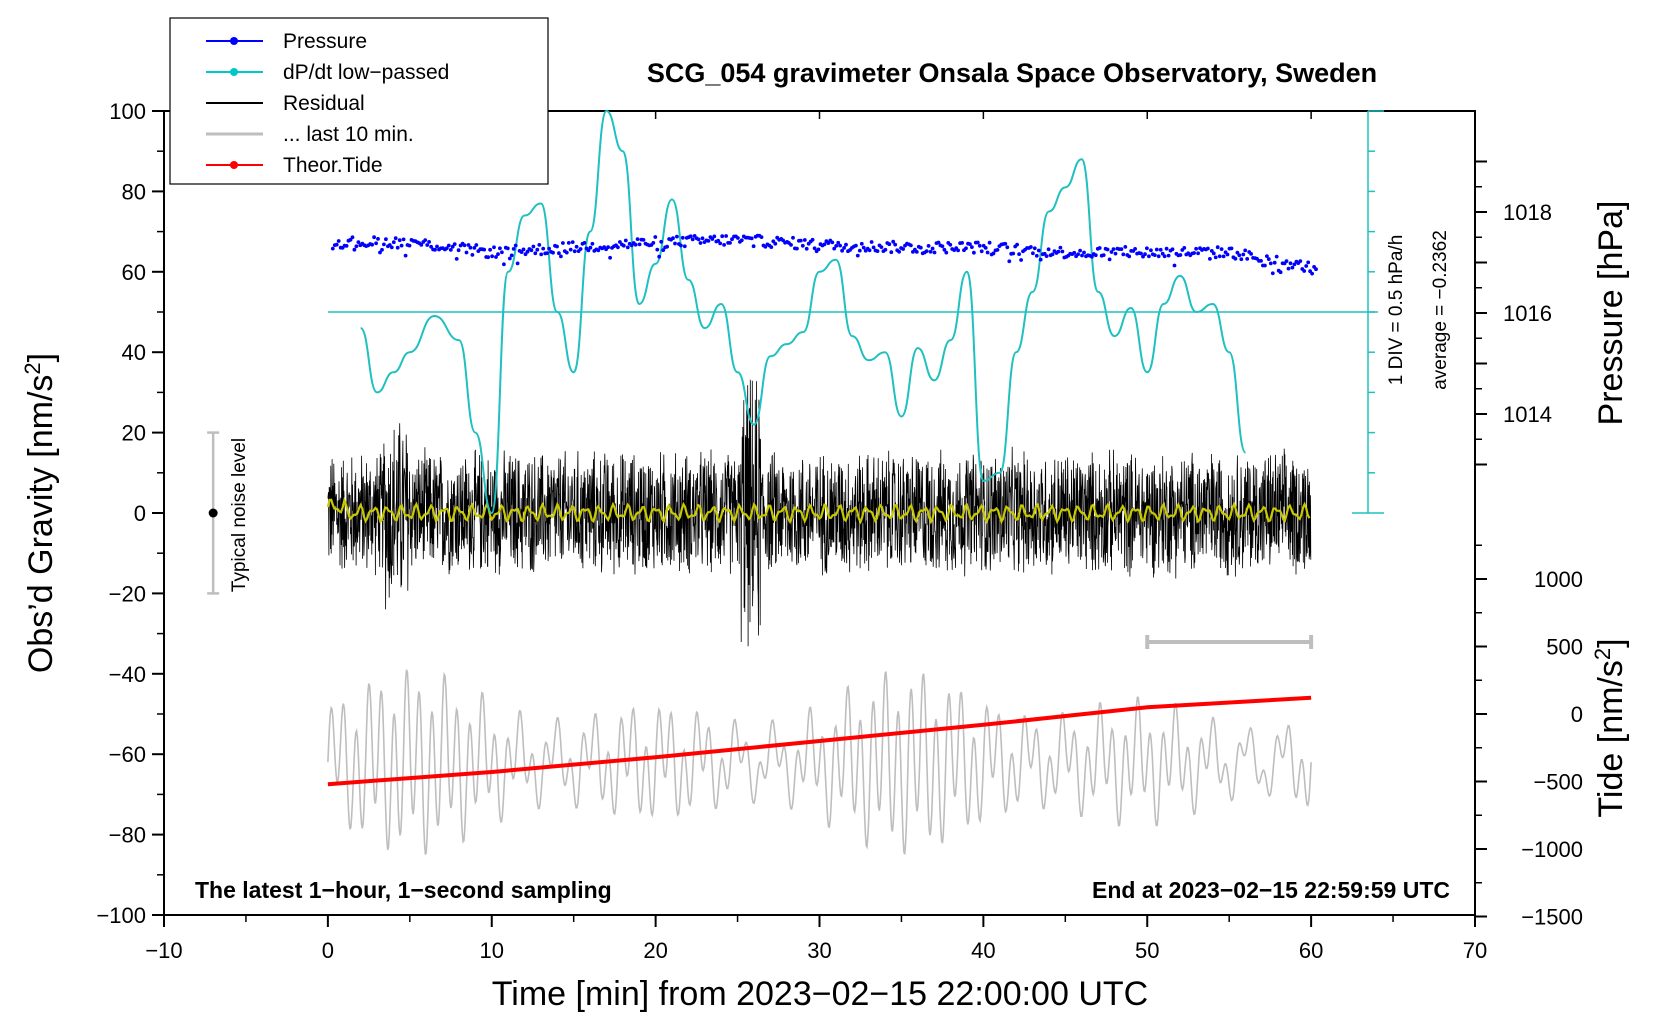 This screenshot has height=1020, width=1660. What do you see at coordinates (818, 510) in the screenshot?
I see `residual-lowpass-line` at bounding box center [818, 510].